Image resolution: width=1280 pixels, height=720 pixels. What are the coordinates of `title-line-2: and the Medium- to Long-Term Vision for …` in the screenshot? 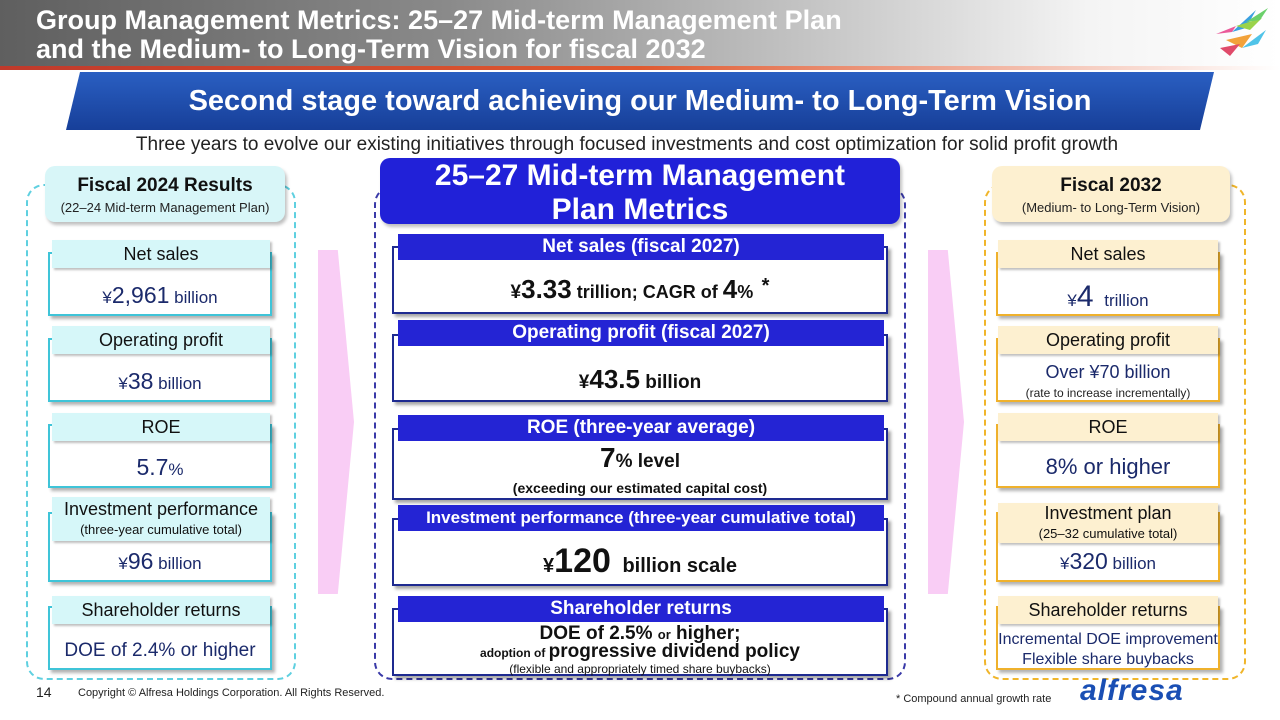 It's located at (371, 49).